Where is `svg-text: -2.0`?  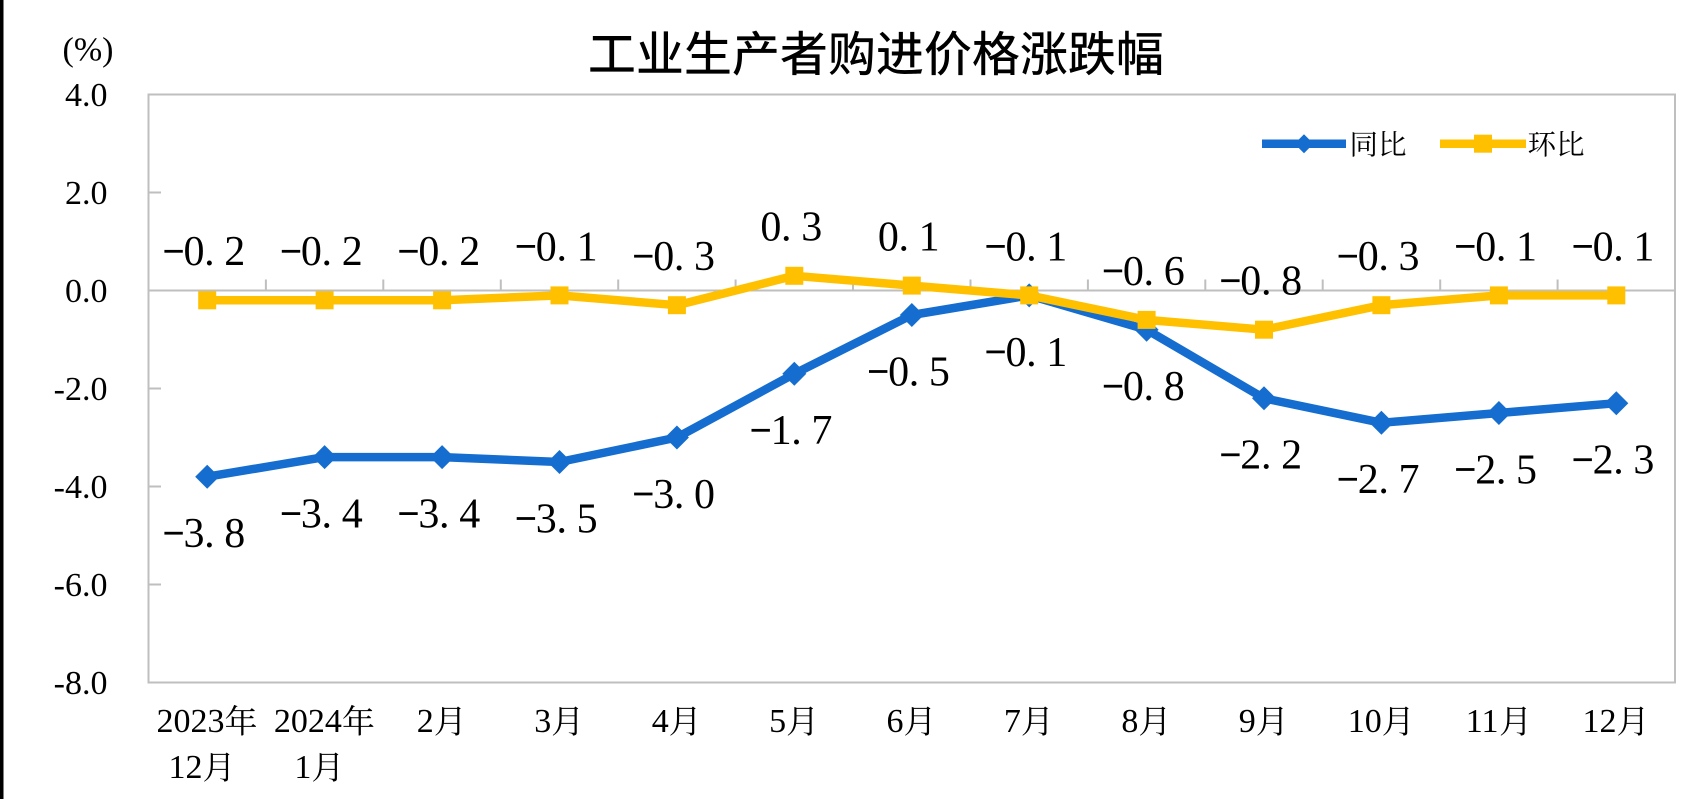 svg-text: -2.0 is located at coordinates (81, 389).